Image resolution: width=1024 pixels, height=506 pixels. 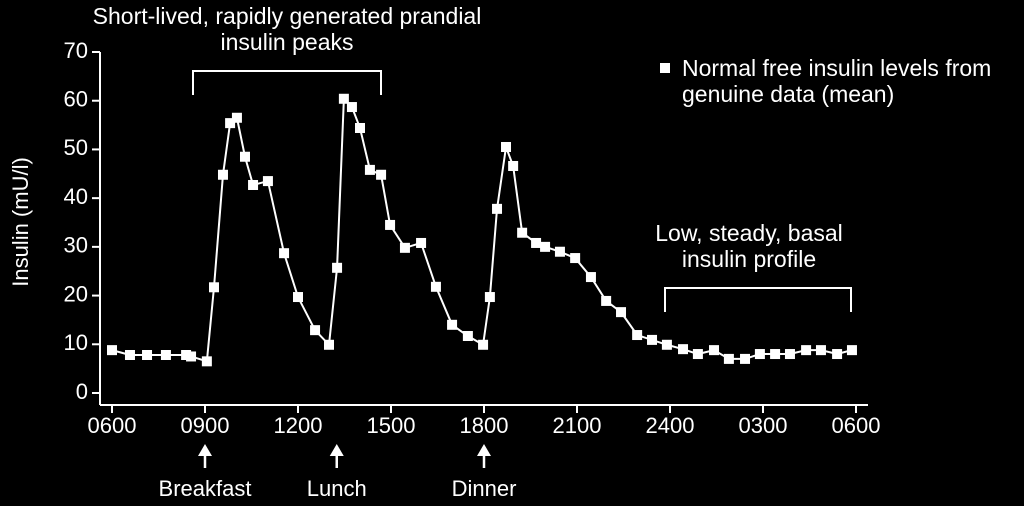 What do you see at coordinates (298, 425) in the screenshot?
I see `x-tick-label: 1200` at bounding box center [298, 425].